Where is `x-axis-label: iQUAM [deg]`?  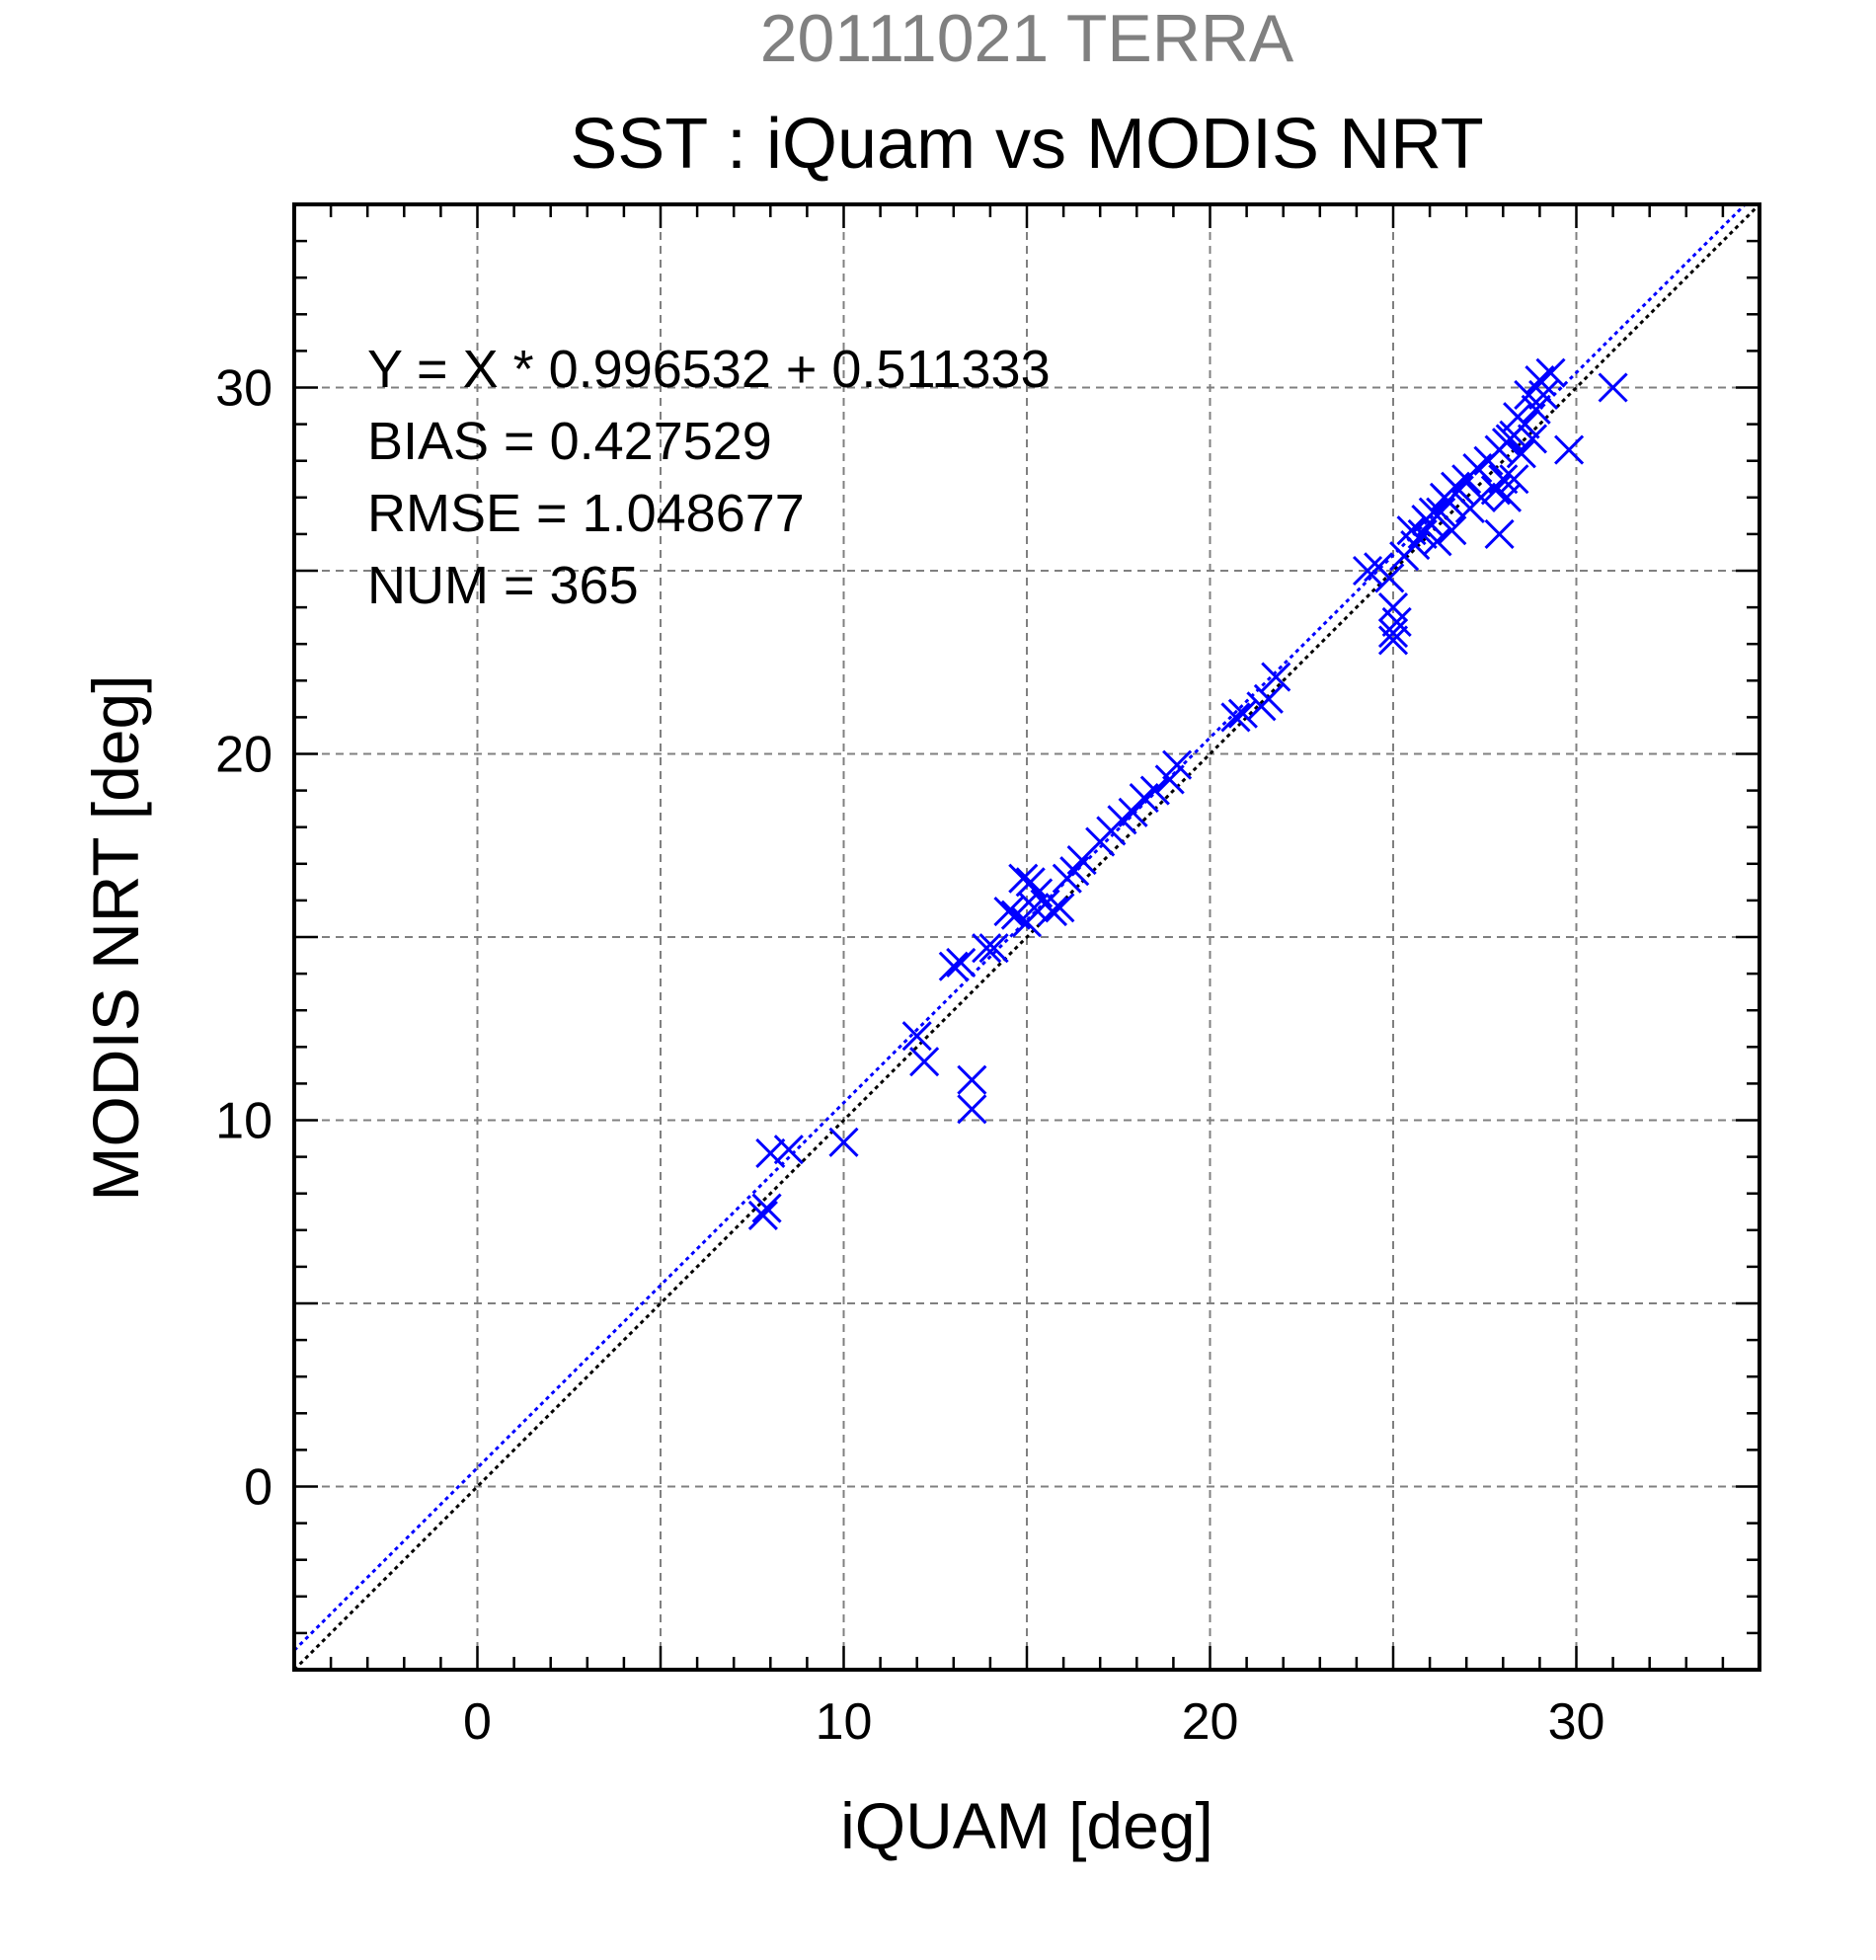
x-axis-label: iQUAM [deg] is located at coordinates (1026, 1825).